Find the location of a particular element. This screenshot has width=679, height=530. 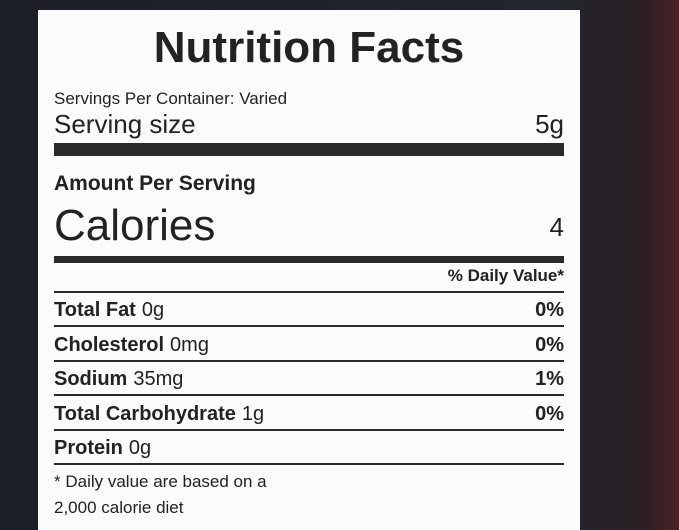

serving-size-value: 5g is located at coordinates (549, 124).